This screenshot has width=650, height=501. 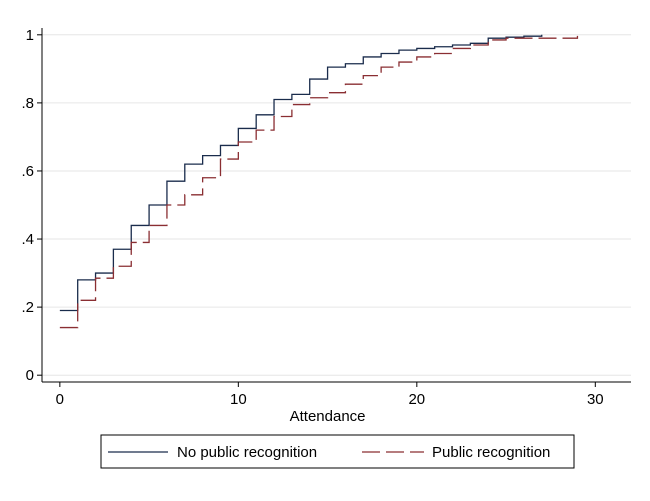 I want to click on legend-label-no-public-recognition: No public recognition, so click(x=247, y=452).